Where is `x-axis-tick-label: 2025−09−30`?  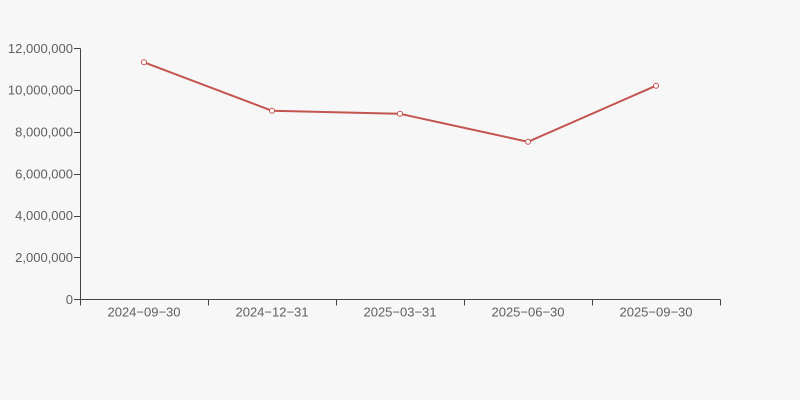
x-axis-tick-label: 2025−09−30 is located at coordinates (655, 312).